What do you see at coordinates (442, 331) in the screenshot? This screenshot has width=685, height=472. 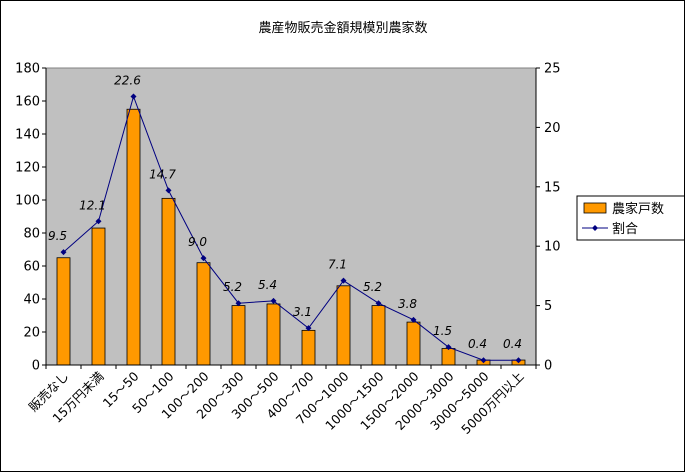 I see `data-label: 1.5` at bounding box center [442, 331].